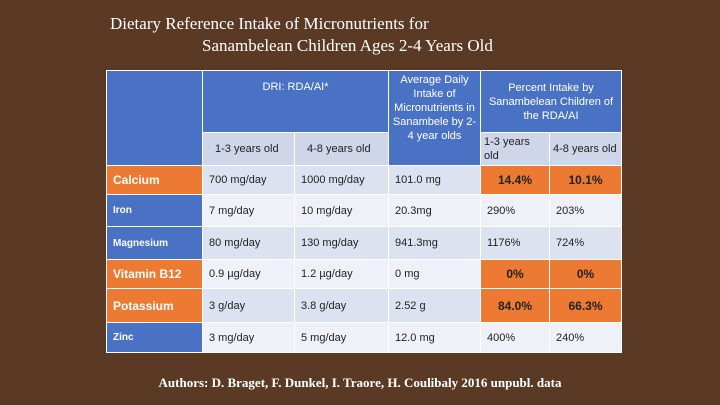 The image size is (720, 405). Describe the element at coordinates (341, 149) in the screenshot. I see `header-dri-age-4-8: 4-8 years old` at that location.